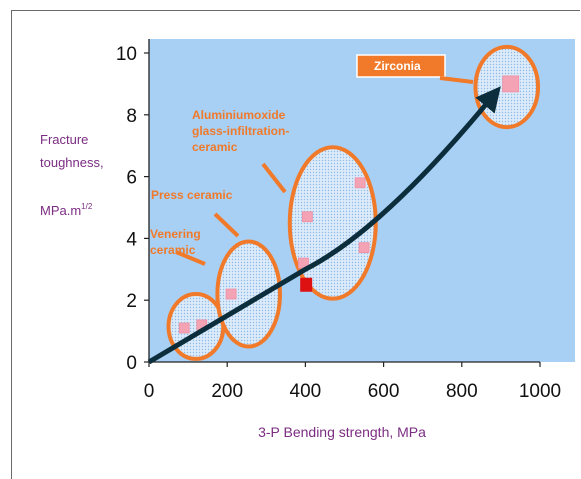  I want to click on y-axis-label-line-3: MPa.m1/2, so click(66, 210).